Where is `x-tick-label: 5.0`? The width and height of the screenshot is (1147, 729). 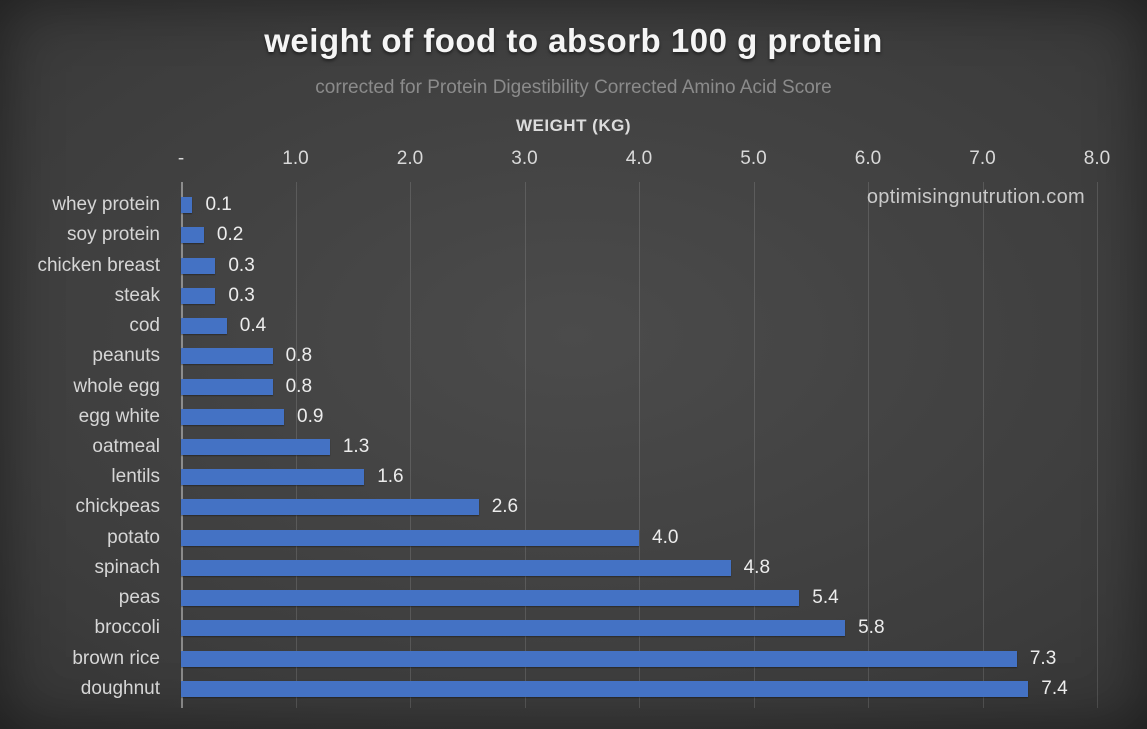
x-tick-label: 5.0 is located at coordinates (753, 158).